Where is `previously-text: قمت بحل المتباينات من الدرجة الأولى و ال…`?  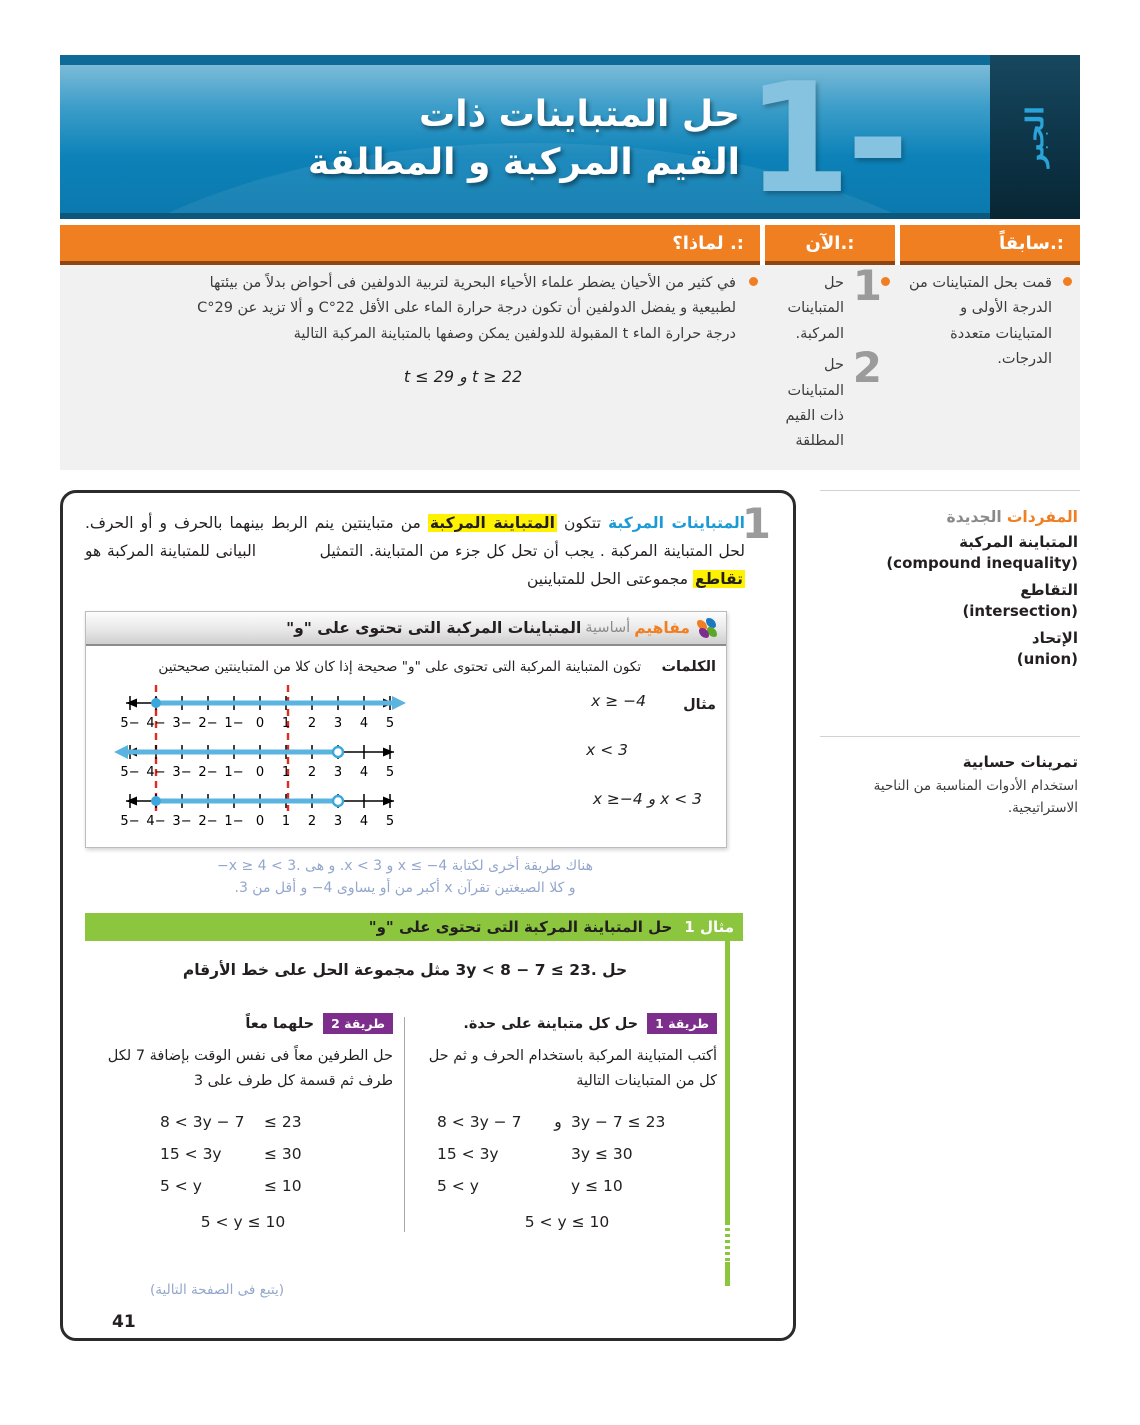 previously-text: قمت بحل المتباينات من الدرجة الأولى و ال… is located at coordinates (980, 321).